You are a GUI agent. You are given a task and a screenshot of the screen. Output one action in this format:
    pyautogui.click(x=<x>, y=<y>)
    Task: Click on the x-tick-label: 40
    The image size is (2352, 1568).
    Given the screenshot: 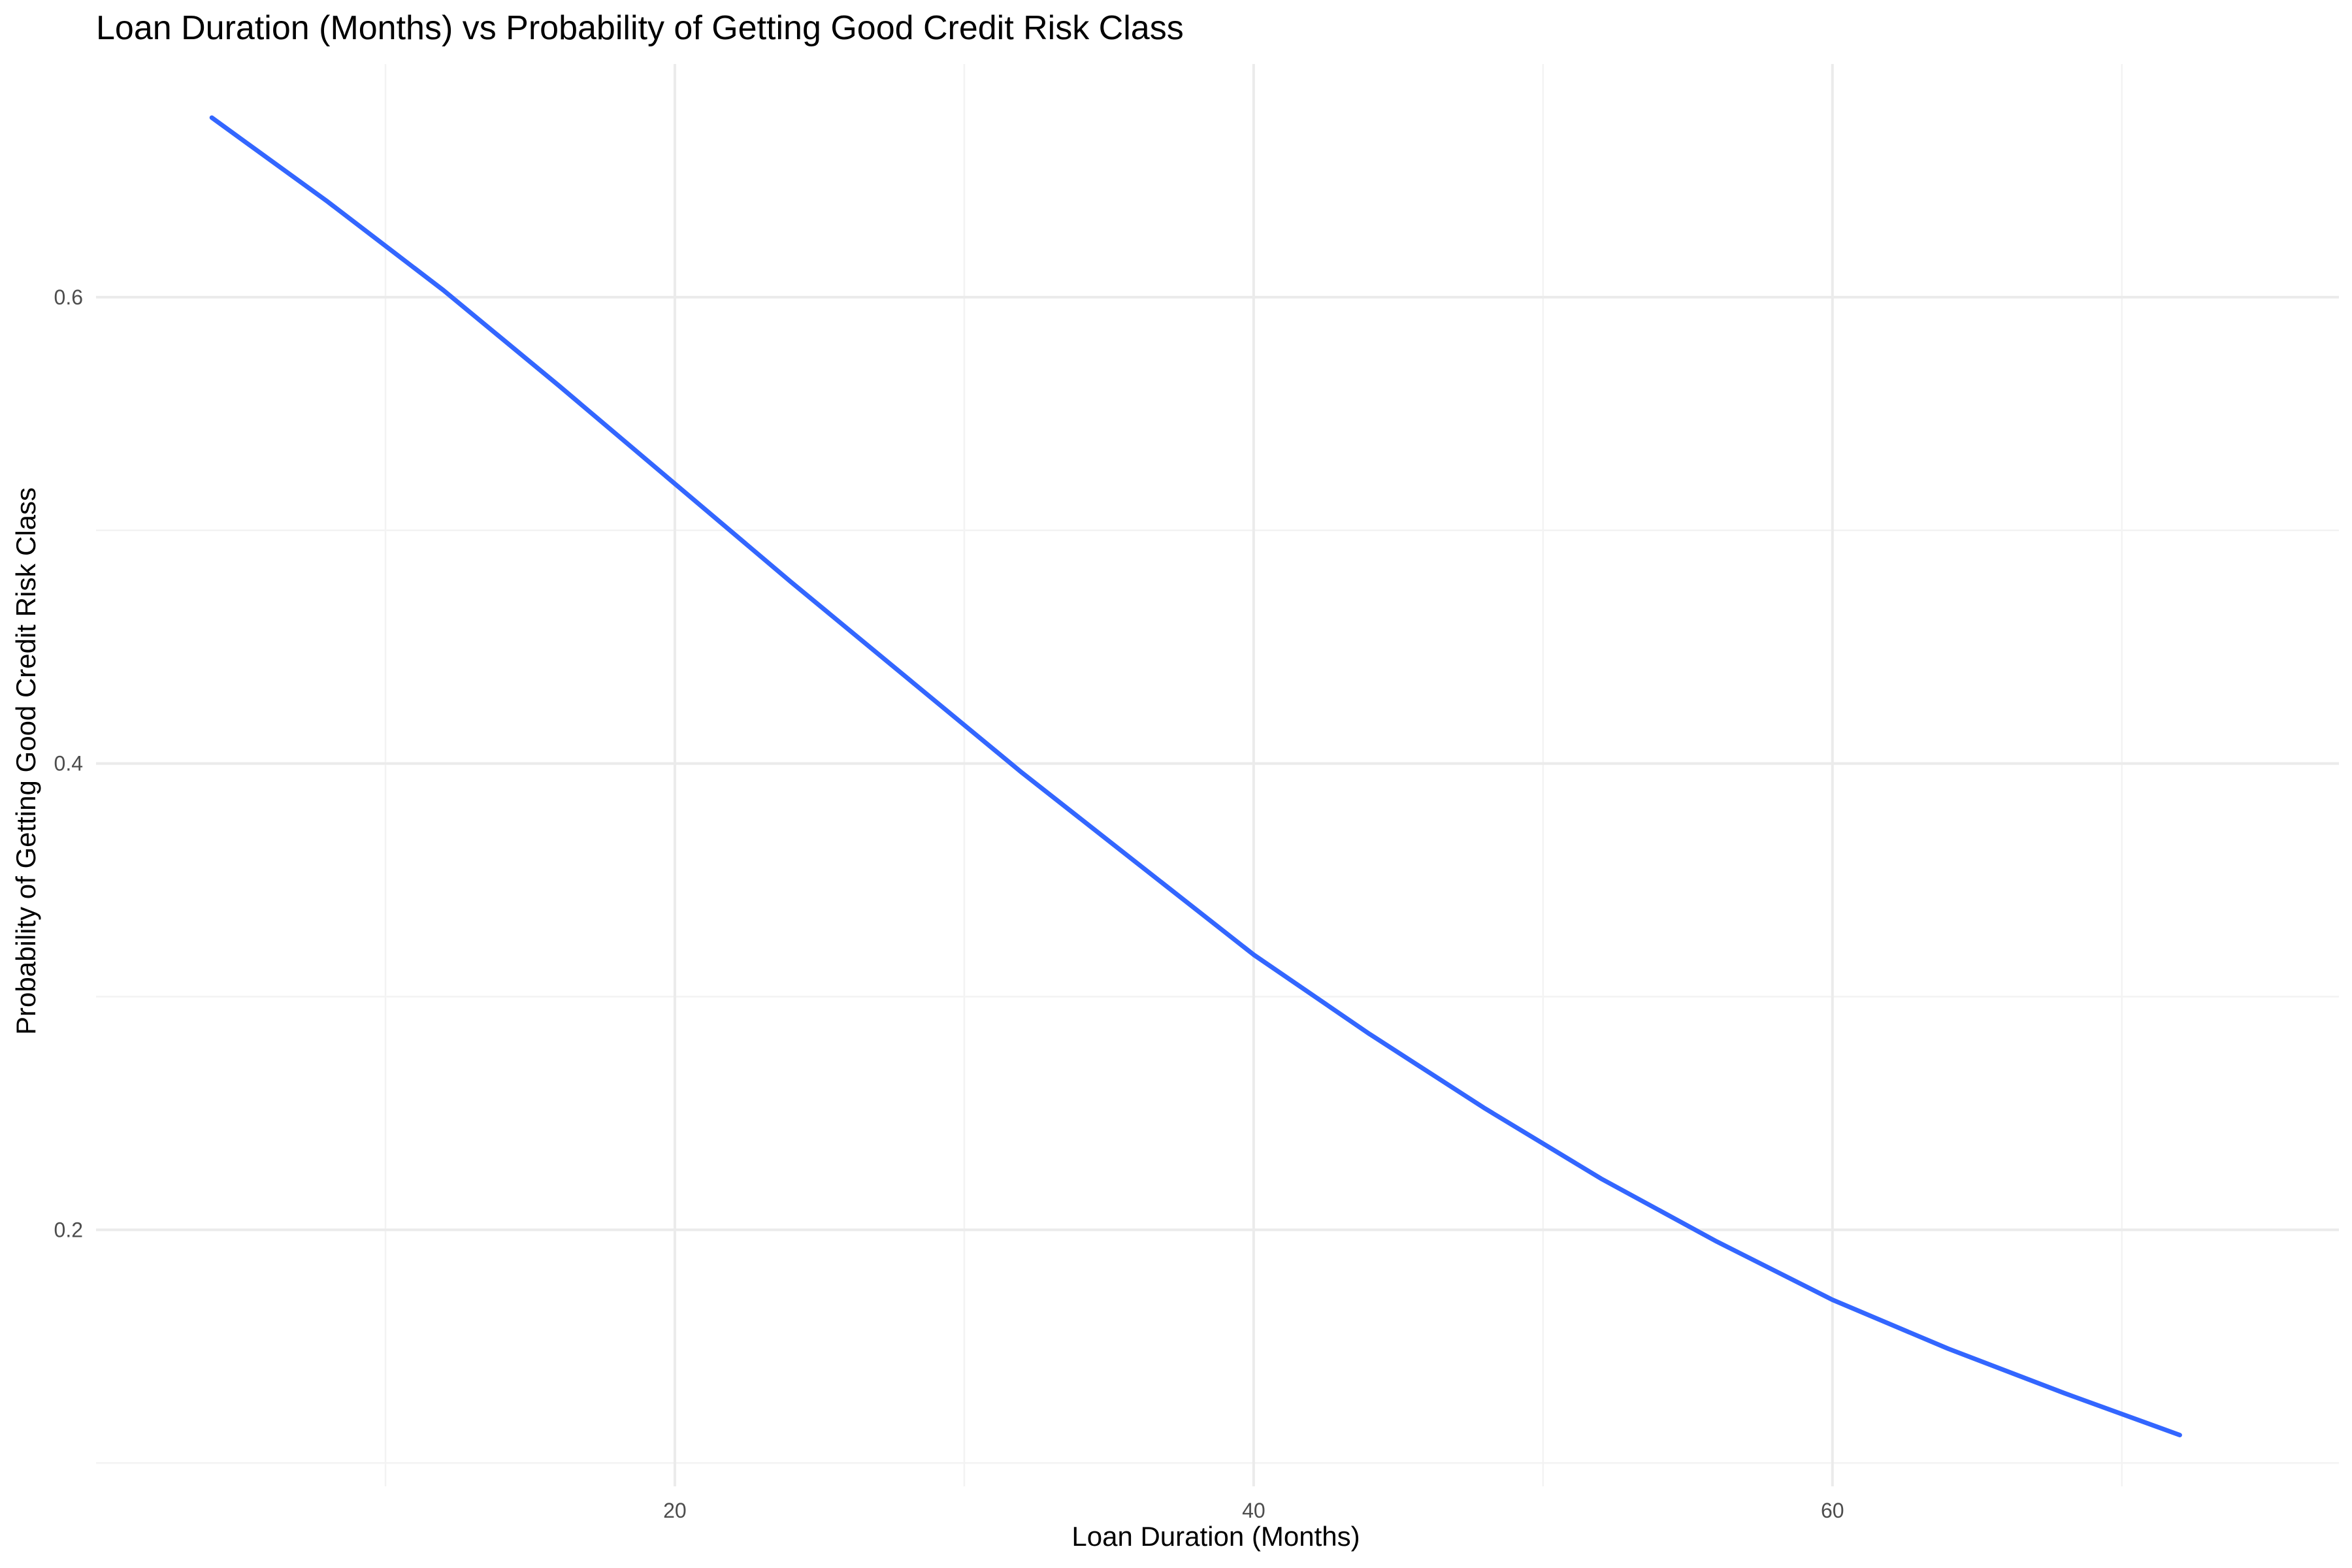 What is the action you would take?
    pyautogui.click(x=1254, y=1510)
    